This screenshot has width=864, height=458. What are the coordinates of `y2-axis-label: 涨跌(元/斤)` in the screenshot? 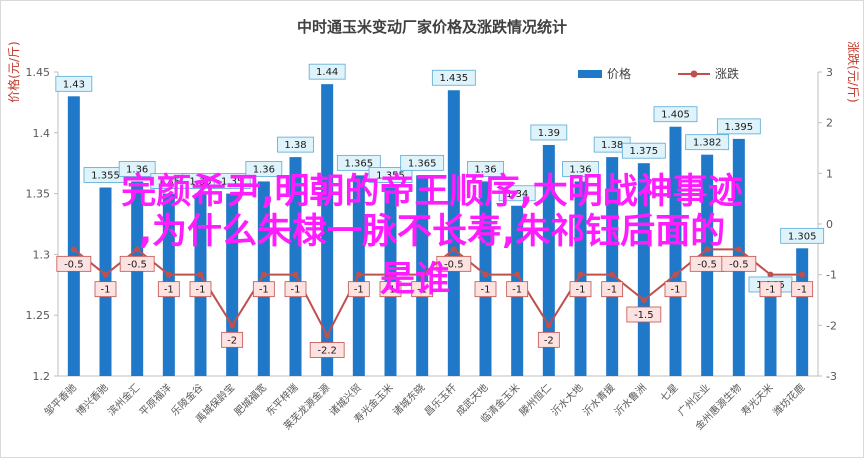 It's located at (853, 71).